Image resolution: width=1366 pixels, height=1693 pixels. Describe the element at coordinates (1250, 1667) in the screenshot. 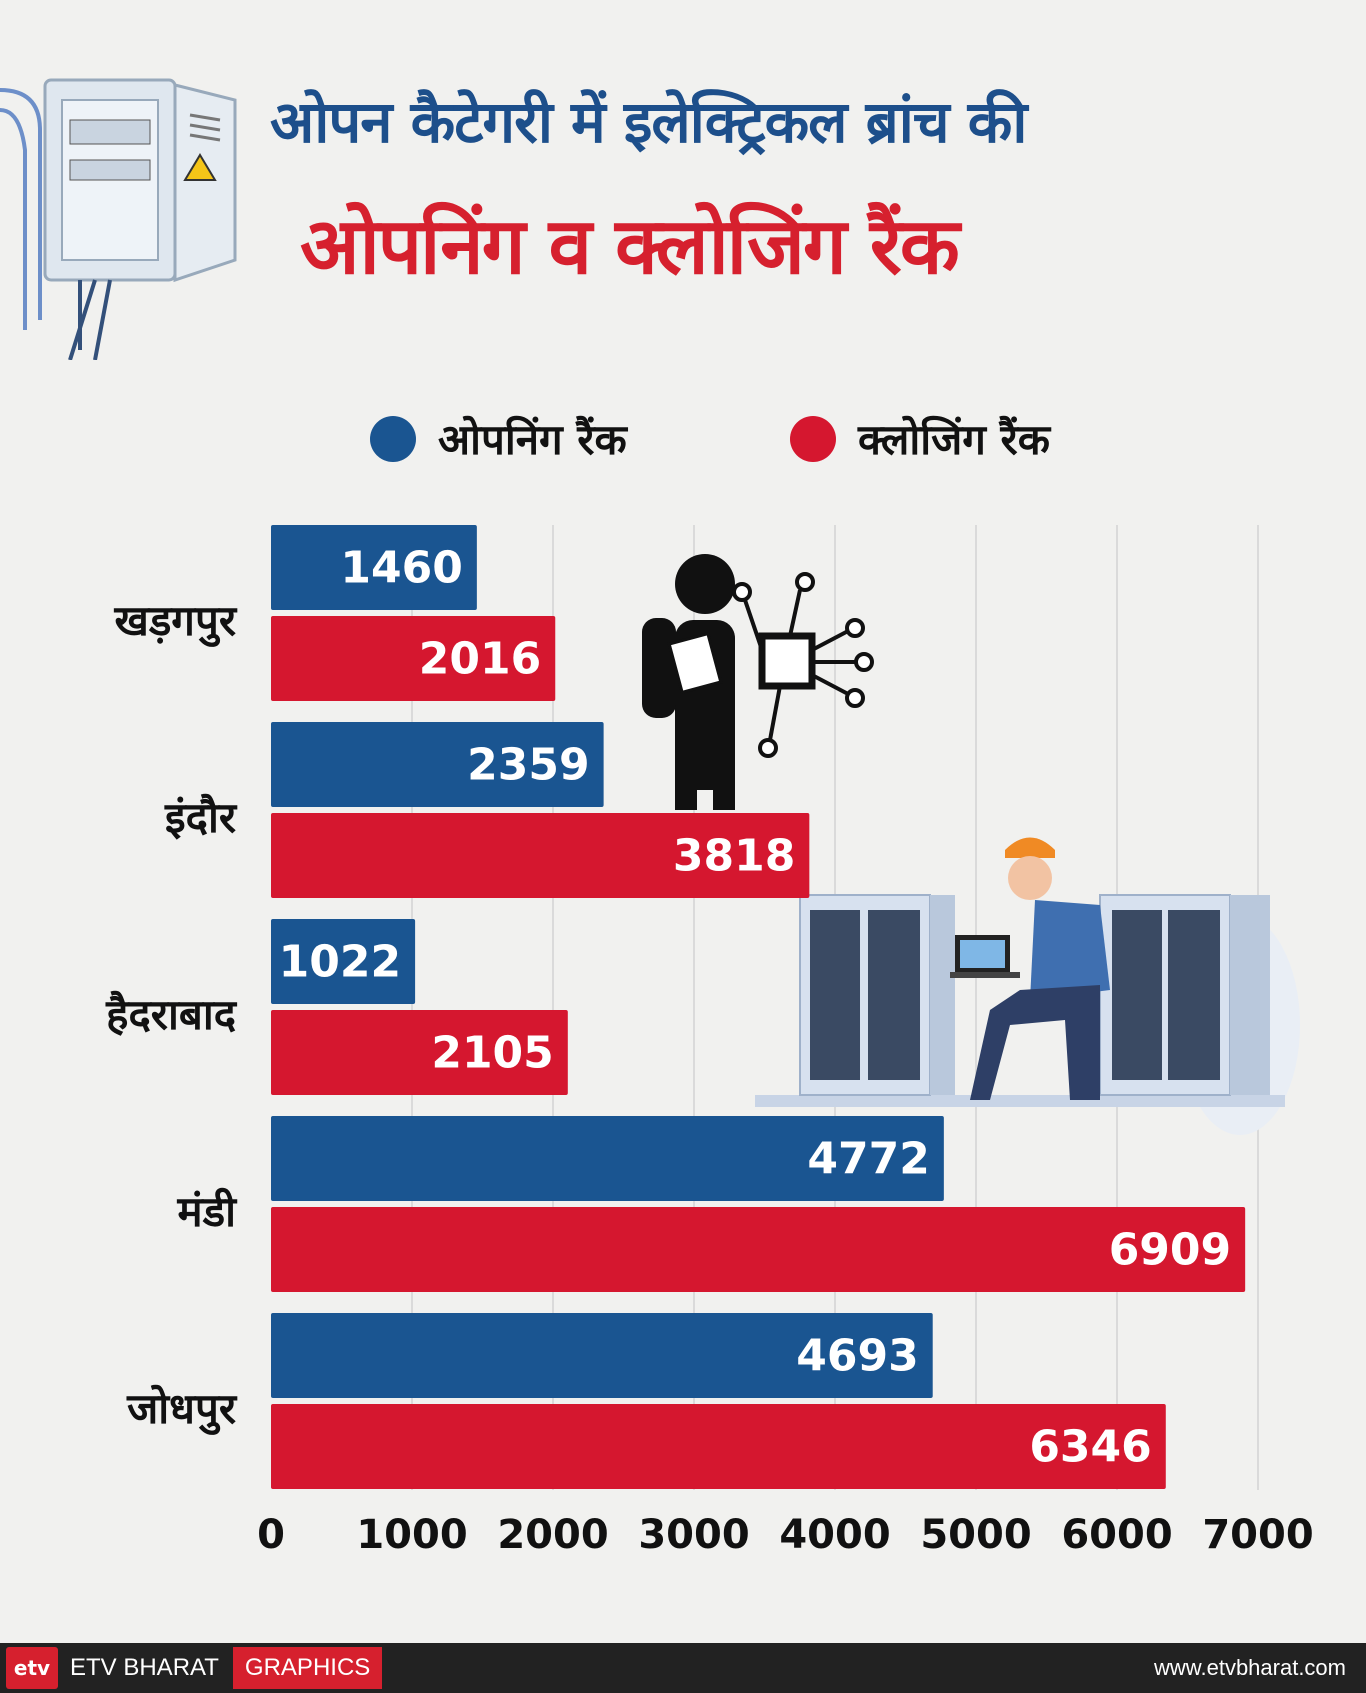

I see `footer-url-link: www.etvbharat.com` at that location.